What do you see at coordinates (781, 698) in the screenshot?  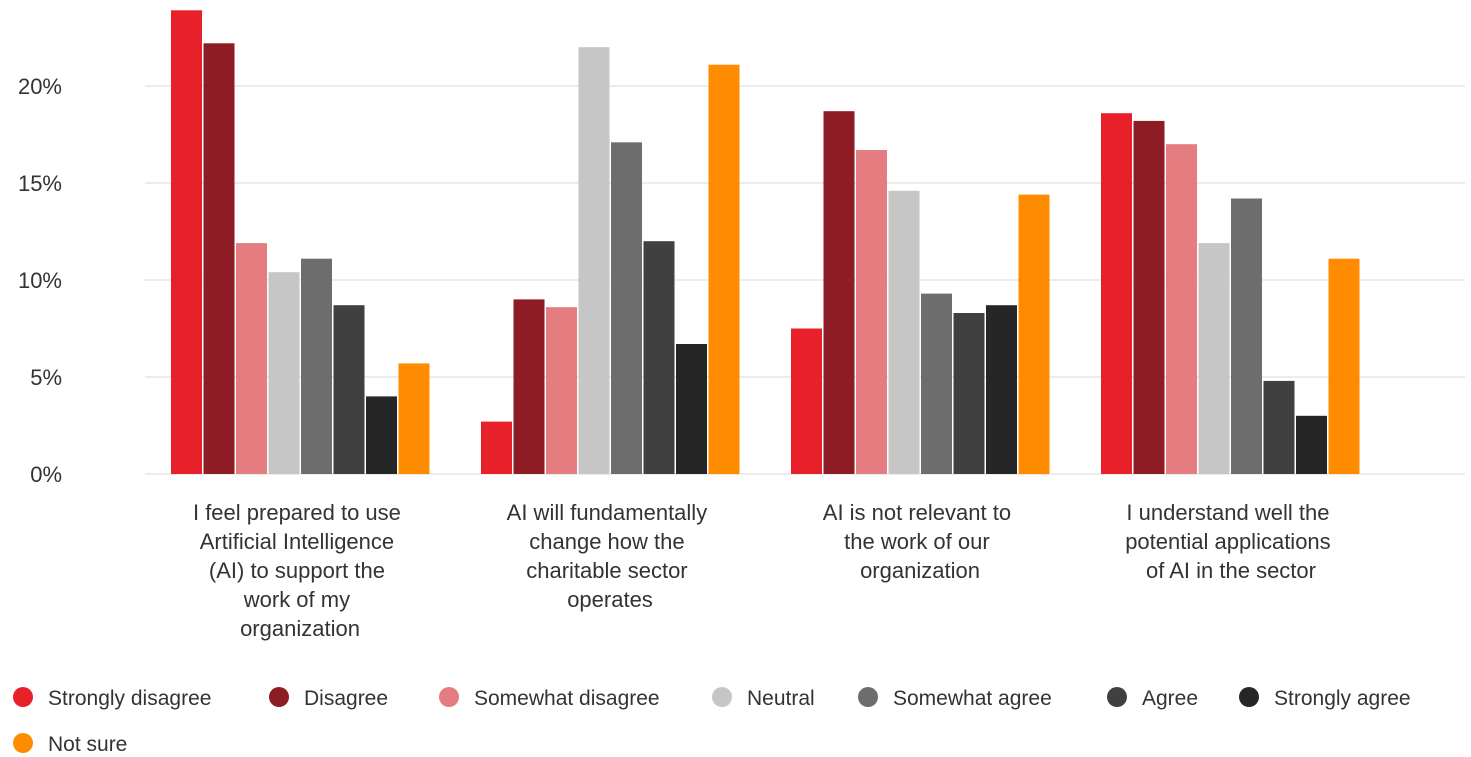 I see `legend-label: Neutral` at bounding box center [781, 698].